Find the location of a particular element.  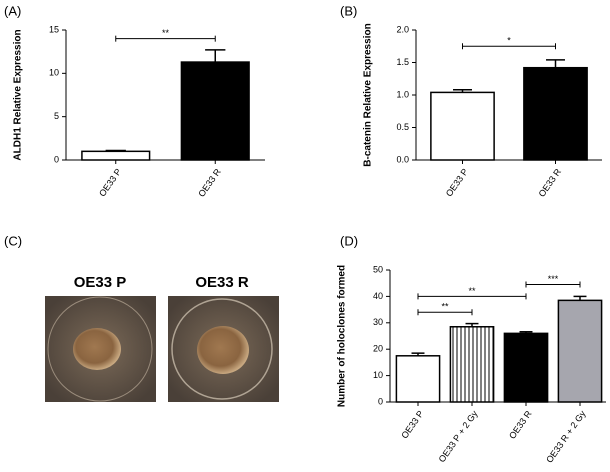

y-axis-title: B-catenin Relative Expression is located at coordinates (368, 94).